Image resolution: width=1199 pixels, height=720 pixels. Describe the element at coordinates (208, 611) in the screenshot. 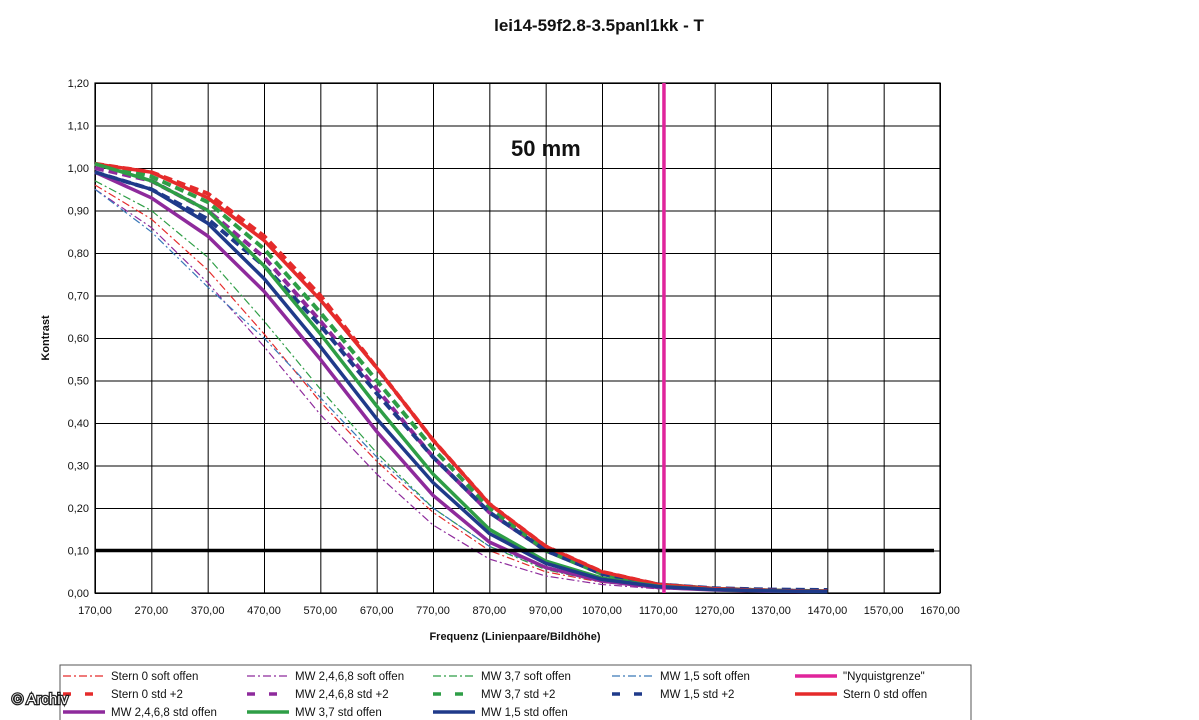

I see `x-tick-label: 370,00` at that location.